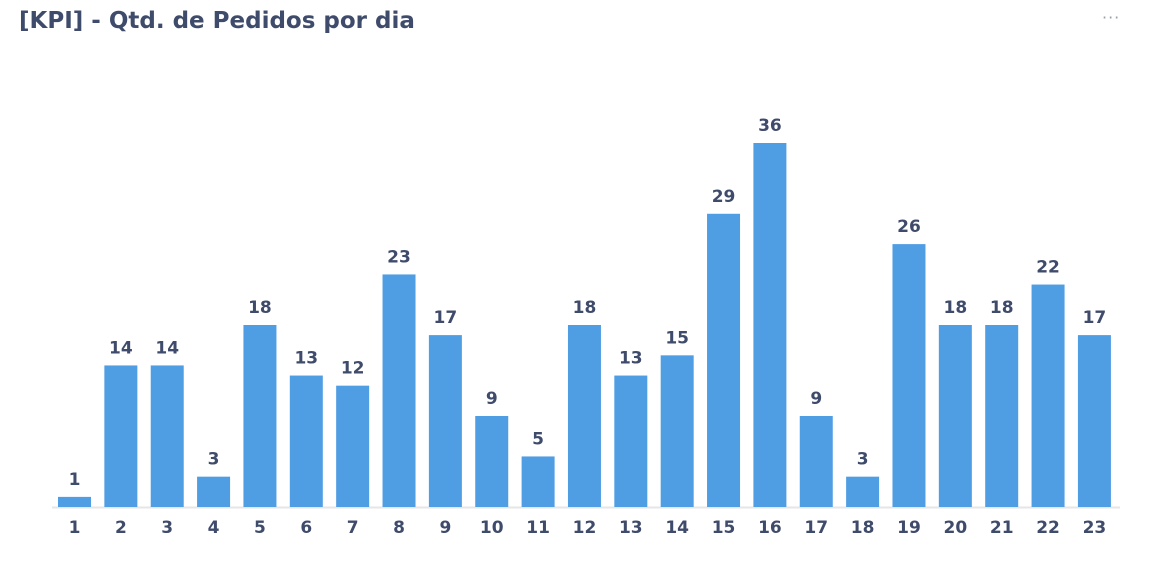 The width and height of the screenshot is (1154, 561). Describe the element at coordinates (399, 528) in the screenshot. I see `x-tick-label: 8` at that location.